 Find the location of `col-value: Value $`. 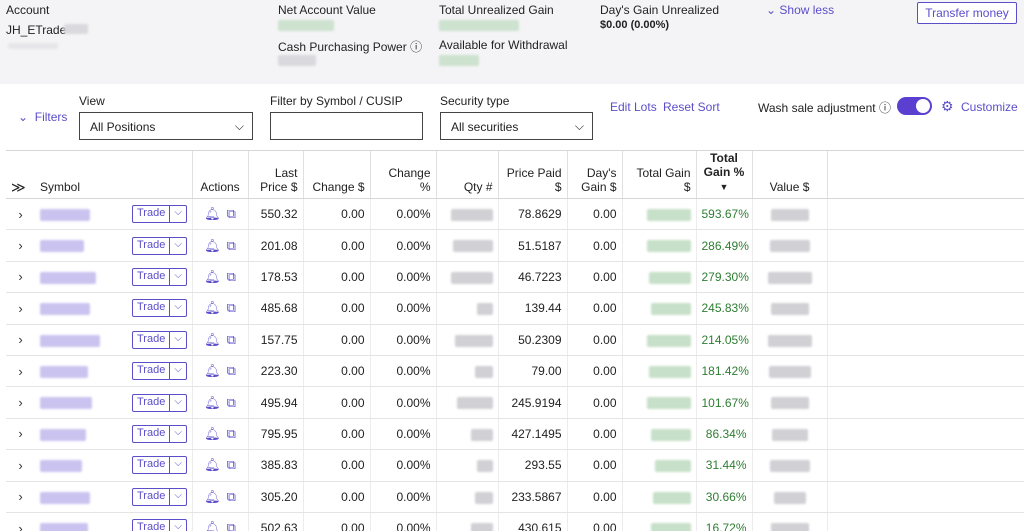

col-value: Value $ is located at coordinates (790, 175).